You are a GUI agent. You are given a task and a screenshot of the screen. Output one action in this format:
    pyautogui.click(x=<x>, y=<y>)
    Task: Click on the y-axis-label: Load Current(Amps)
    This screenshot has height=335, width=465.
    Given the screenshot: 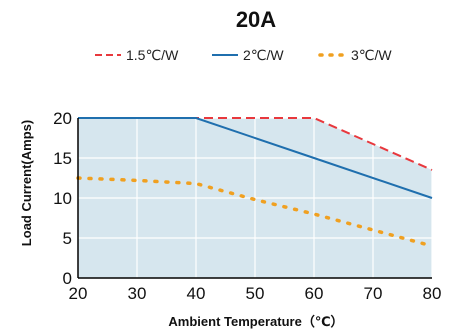 What is the action you would take?
    pyautogui.click(x=26, y=183)
    